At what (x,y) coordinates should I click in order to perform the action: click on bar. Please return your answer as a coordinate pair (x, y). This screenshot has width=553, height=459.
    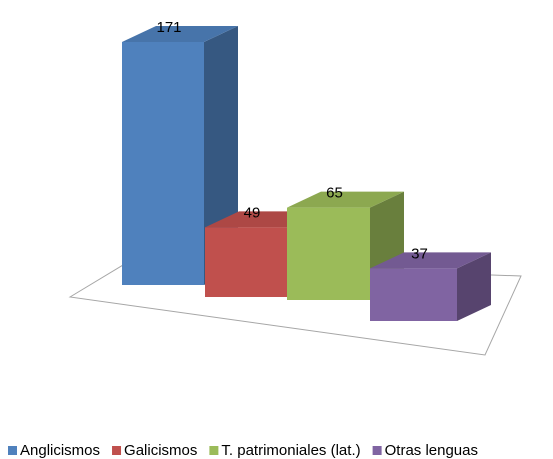
    Looking at the image, I should click on (430, 286).